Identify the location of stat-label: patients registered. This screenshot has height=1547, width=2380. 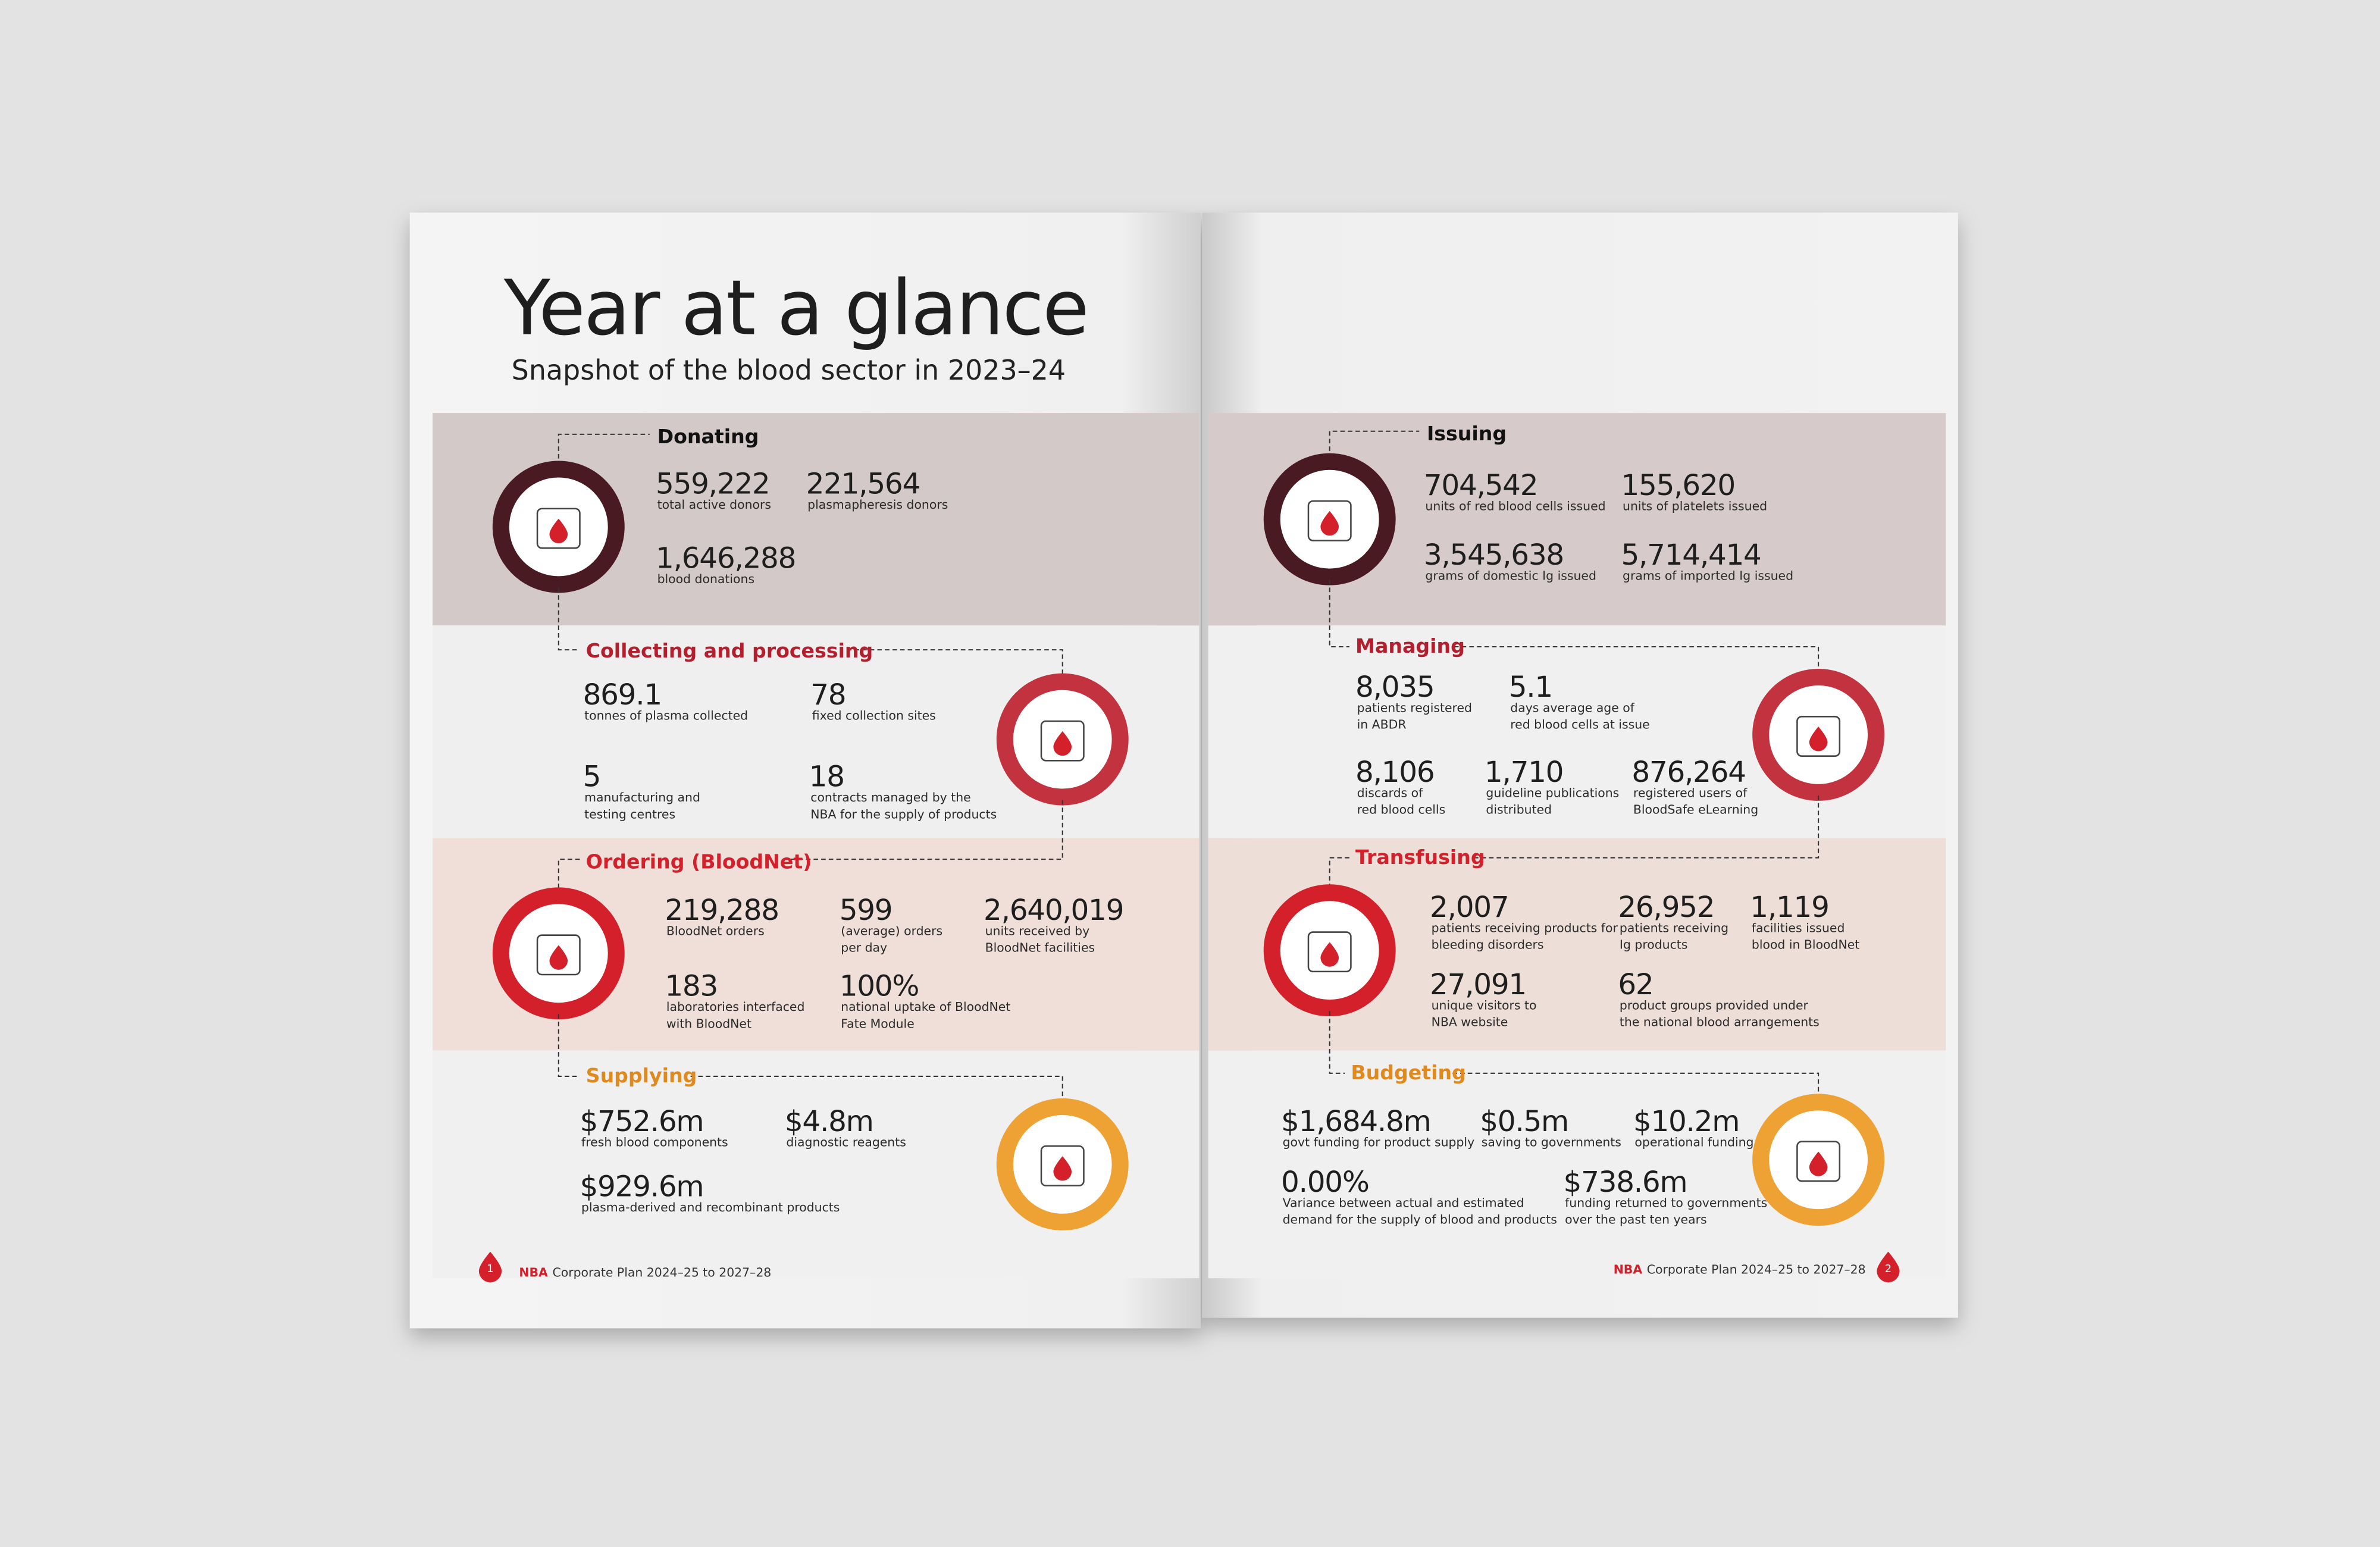
(1414, 708).